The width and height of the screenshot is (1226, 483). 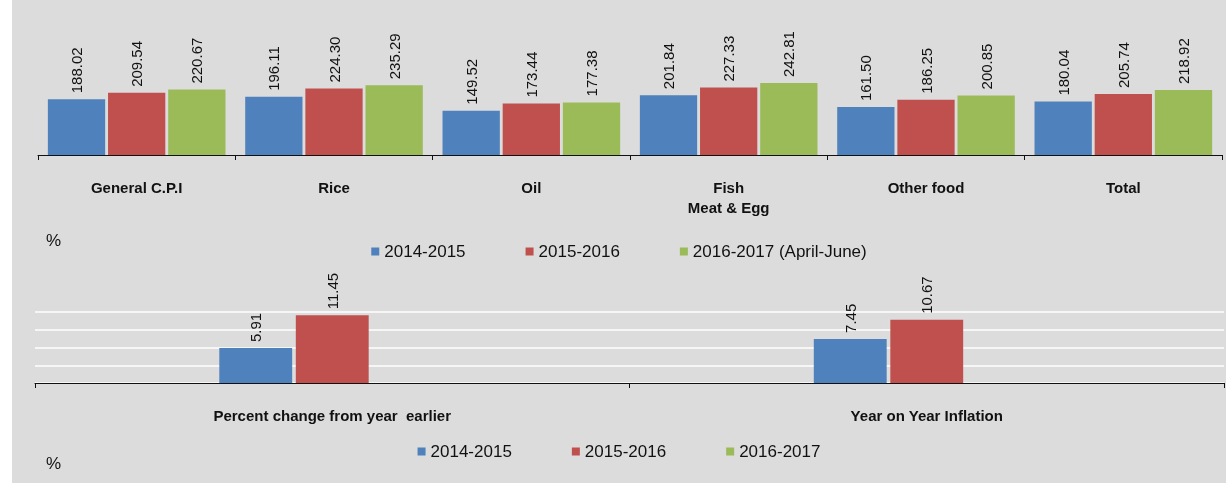 What do you see at coordinates (1123, 187) in the screenshot?
I see `x-tick-label: Total` at bounding box center [1123, 187].